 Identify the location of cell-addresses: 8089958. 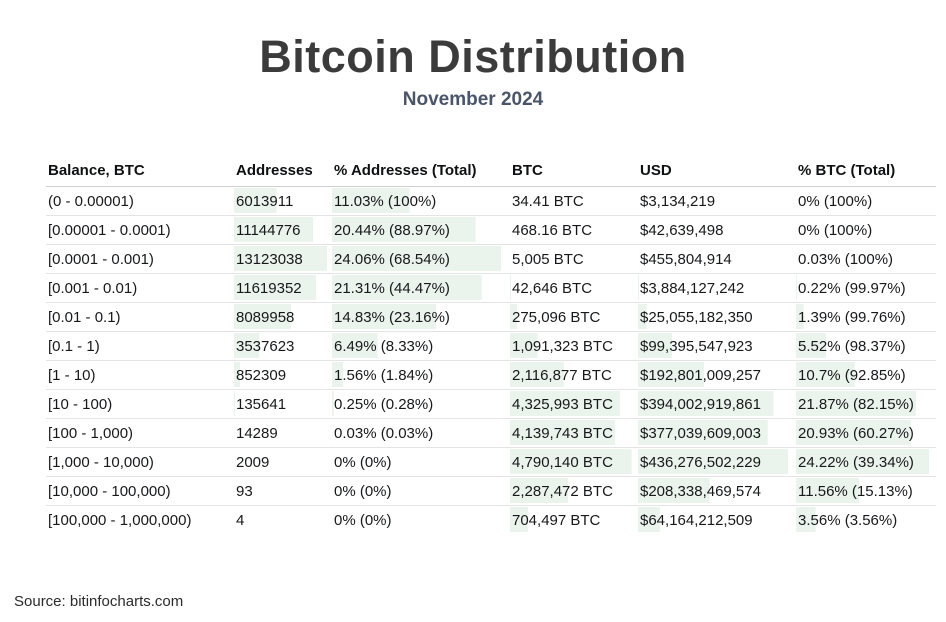
(283, 317).